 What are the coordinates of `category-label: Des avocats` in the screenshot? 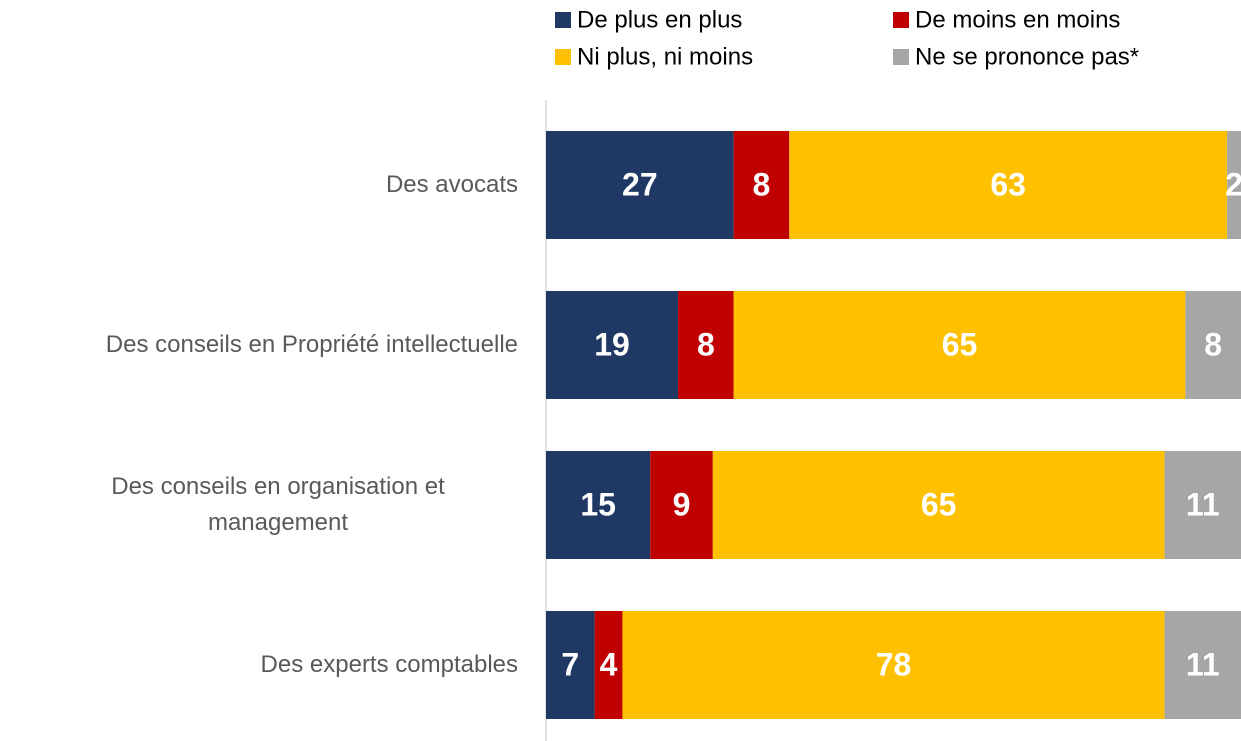 It's located at (451, 184).